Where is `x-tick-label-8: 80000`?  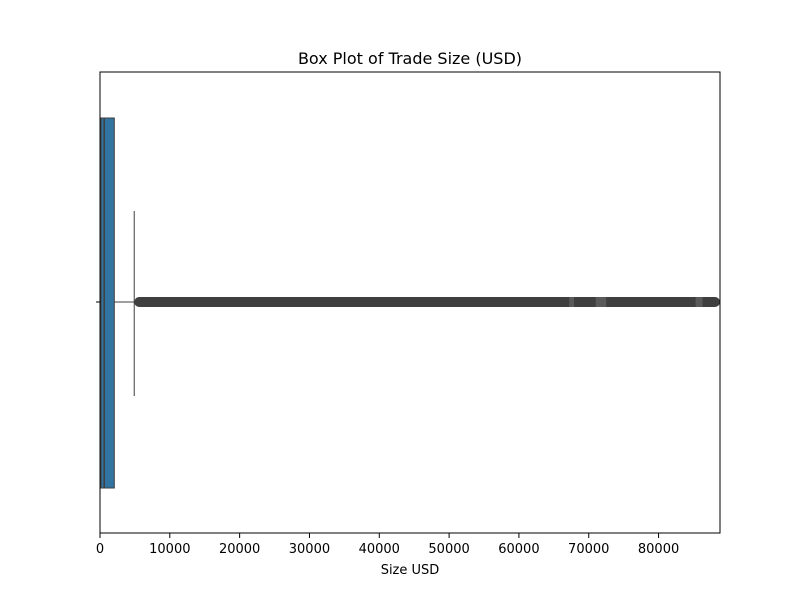 x-tick-label-8: 80000 is located at coordinates (658, 549).